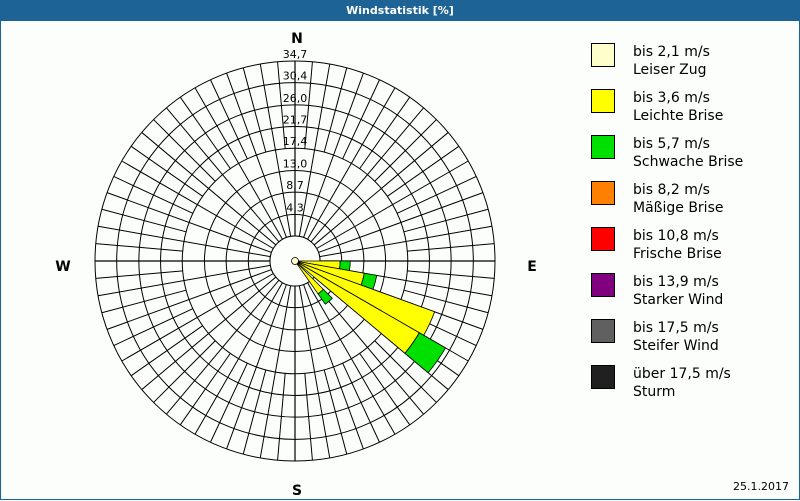 The image size is (800, 501). What do you see at coordinates (295, 185) in the screenshot?
I see `radial-tick-label: 8,7` at bounding box center [295, 185].